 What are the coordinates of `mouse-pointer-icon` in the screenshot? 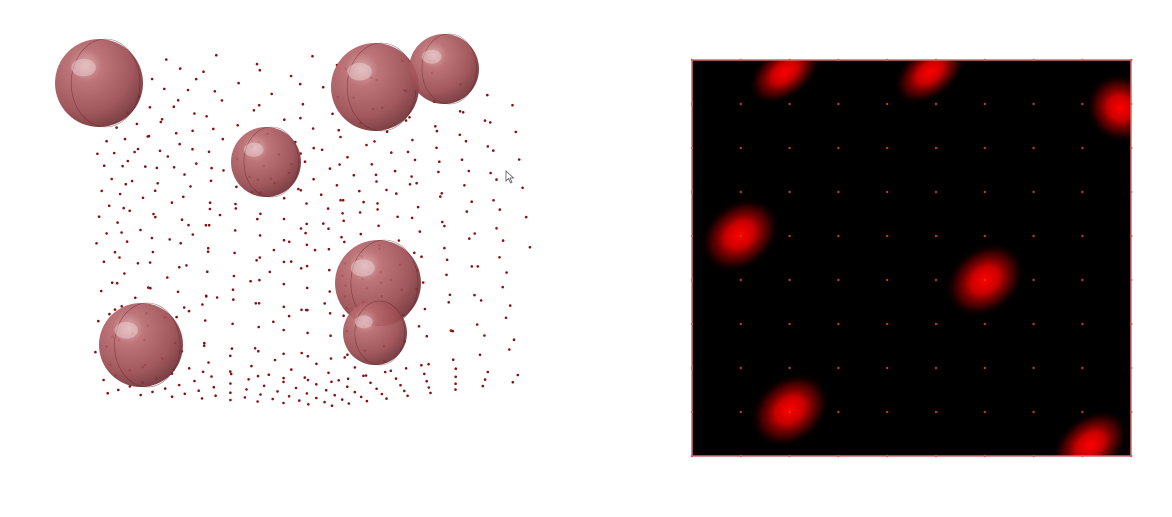 It's located at (510, 177).